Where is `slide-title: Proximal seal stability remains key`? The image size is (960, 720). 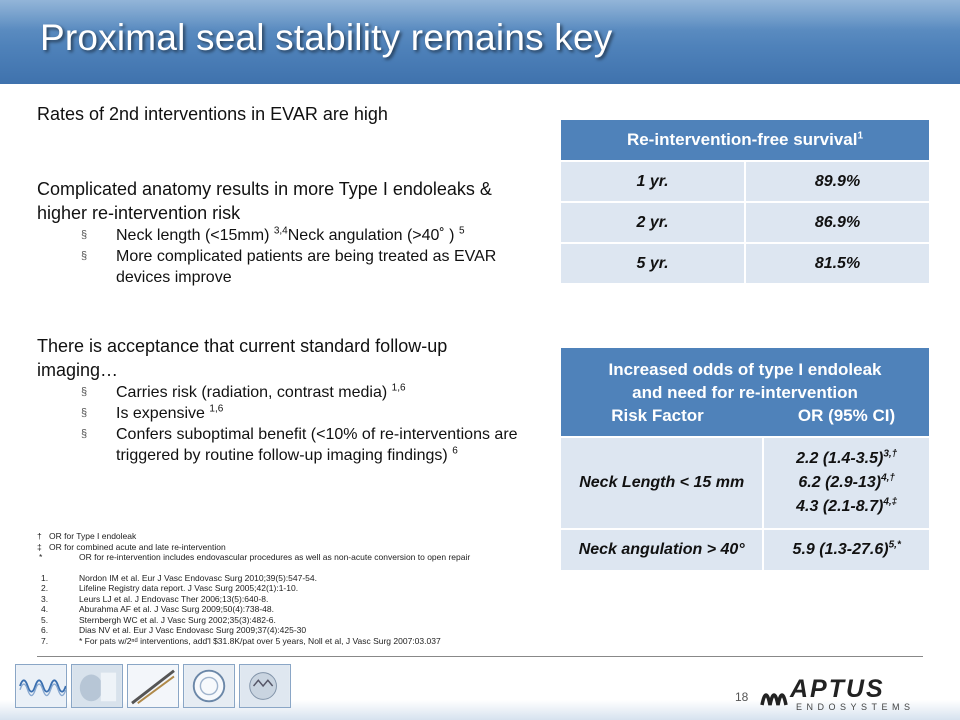 slide-title: Proximal seal stability remains key is located at coordinates (326, 37).